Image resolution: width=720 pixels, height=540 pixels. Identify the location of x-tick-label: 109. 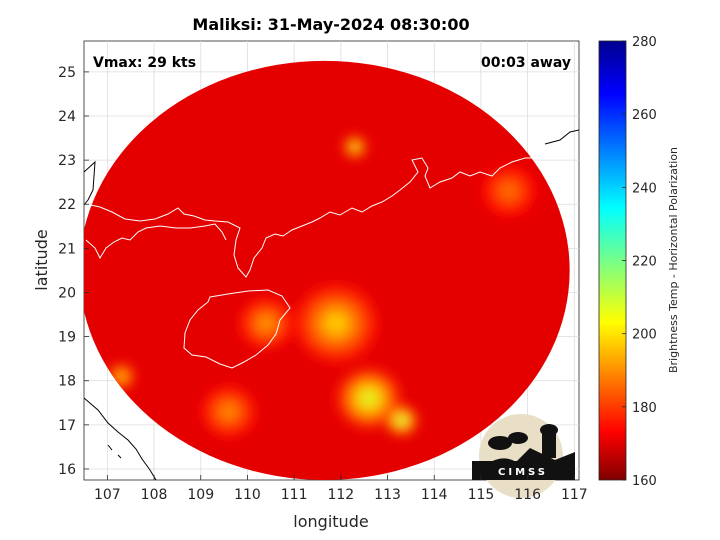
(200, 495).